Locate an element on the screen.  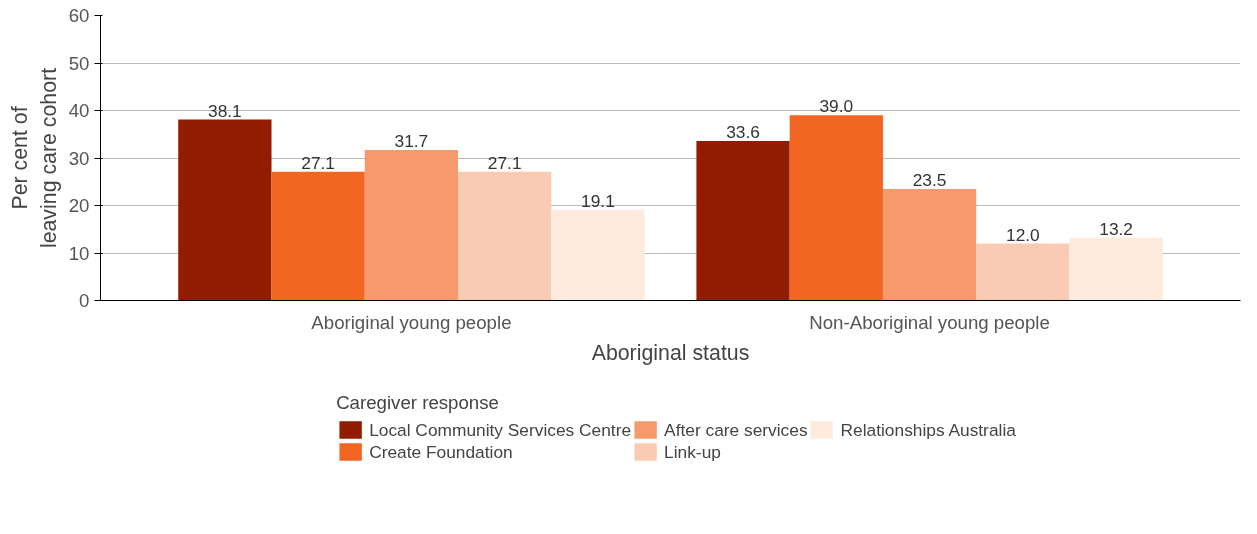
legend-label: Create Foundation is located at coordinates (441, 451).